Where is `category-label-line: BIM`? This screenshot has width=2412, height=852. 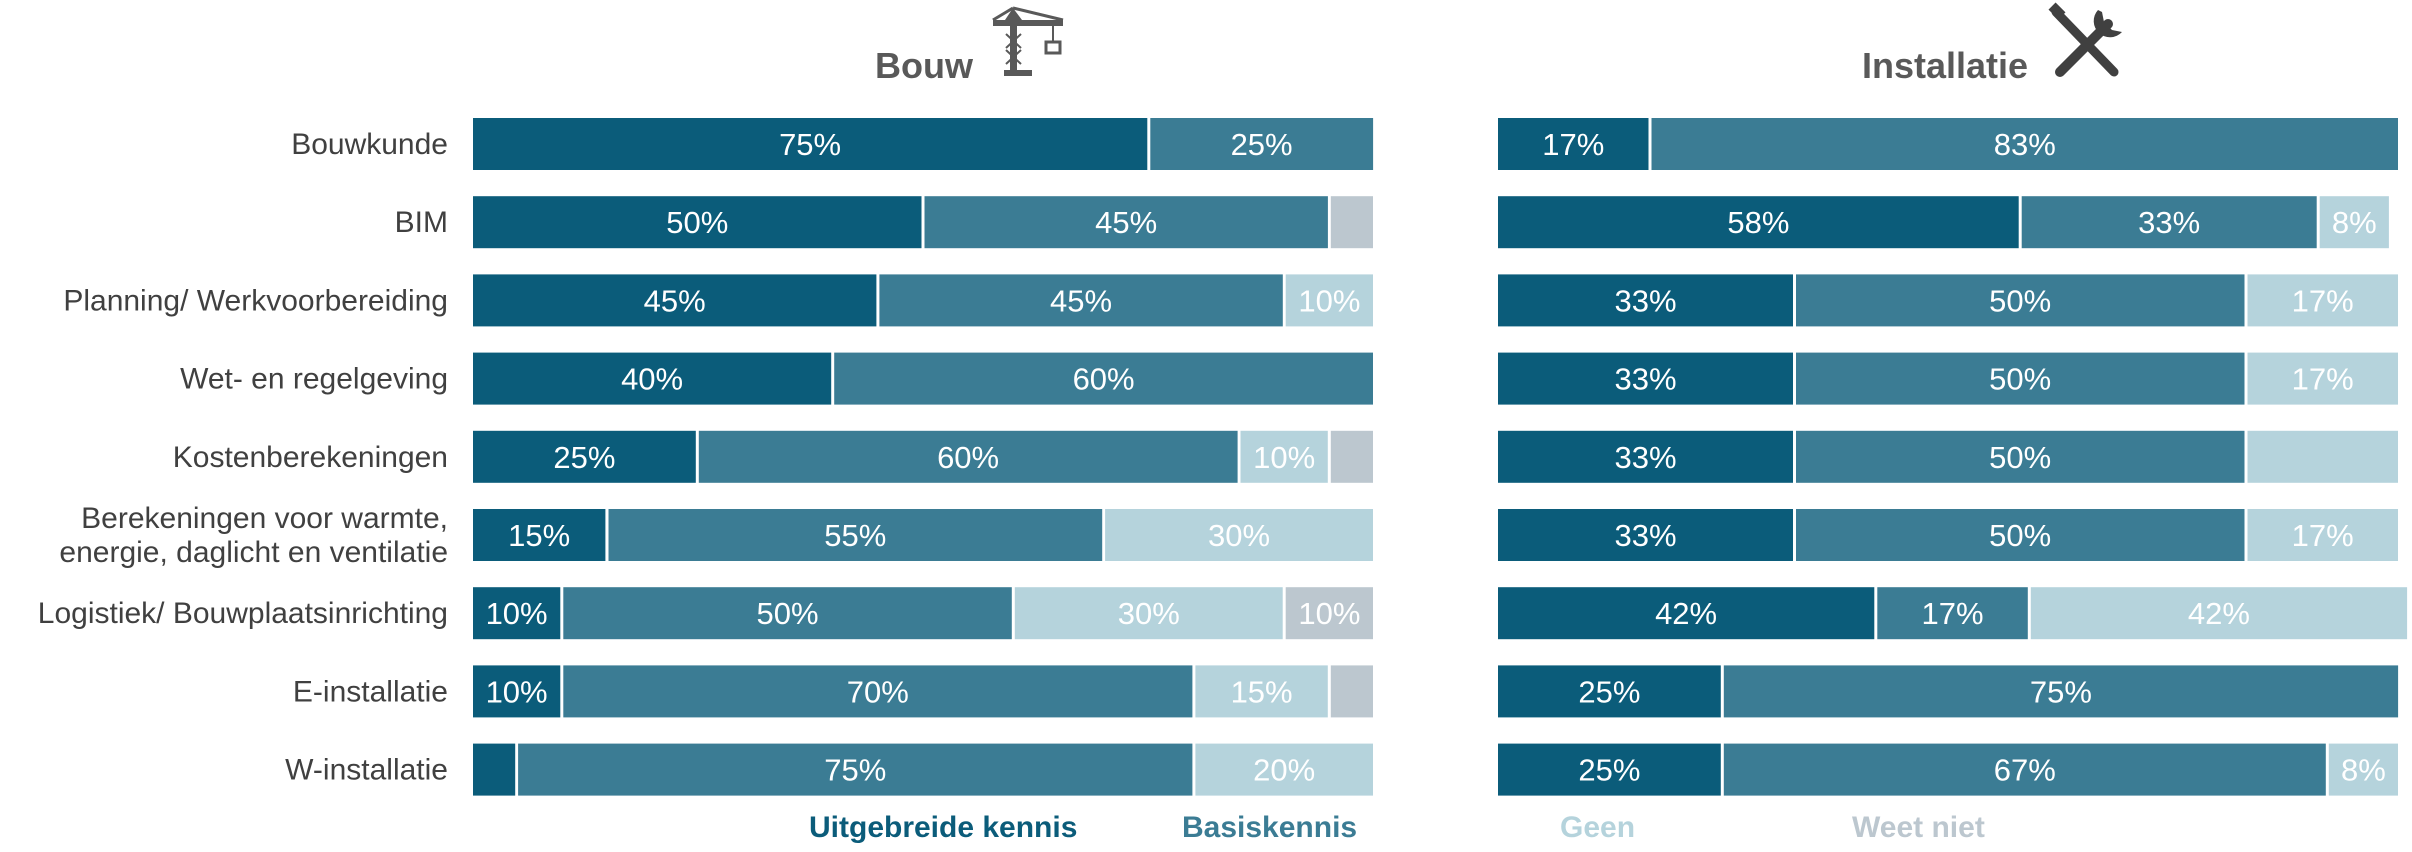
category-label-line: BIM is located at coordinates (421, 222).